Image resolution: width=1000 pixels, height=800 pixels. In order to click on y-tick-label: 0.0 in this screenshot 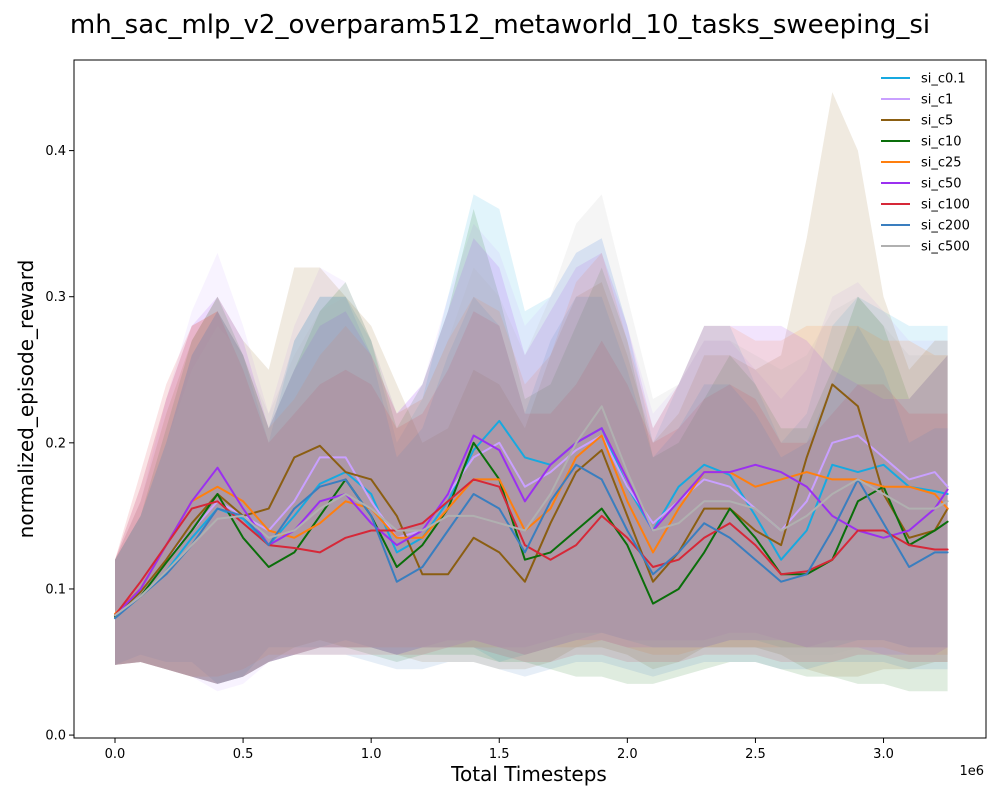, I will do `click(55, 736)`.